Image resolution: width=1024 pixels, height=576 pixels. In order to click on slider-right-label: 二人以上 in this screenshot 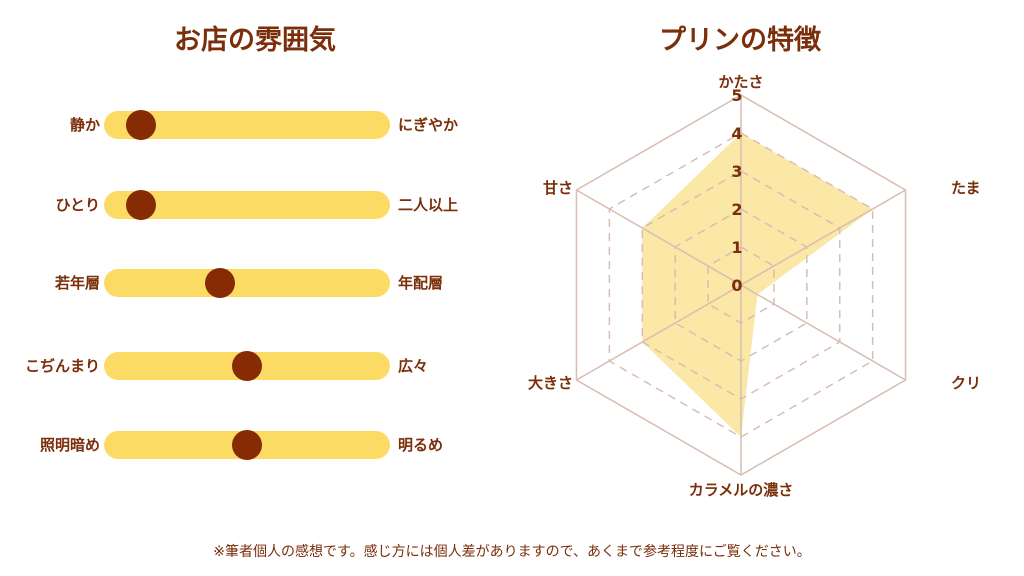, I will do `click(428, 205)`.